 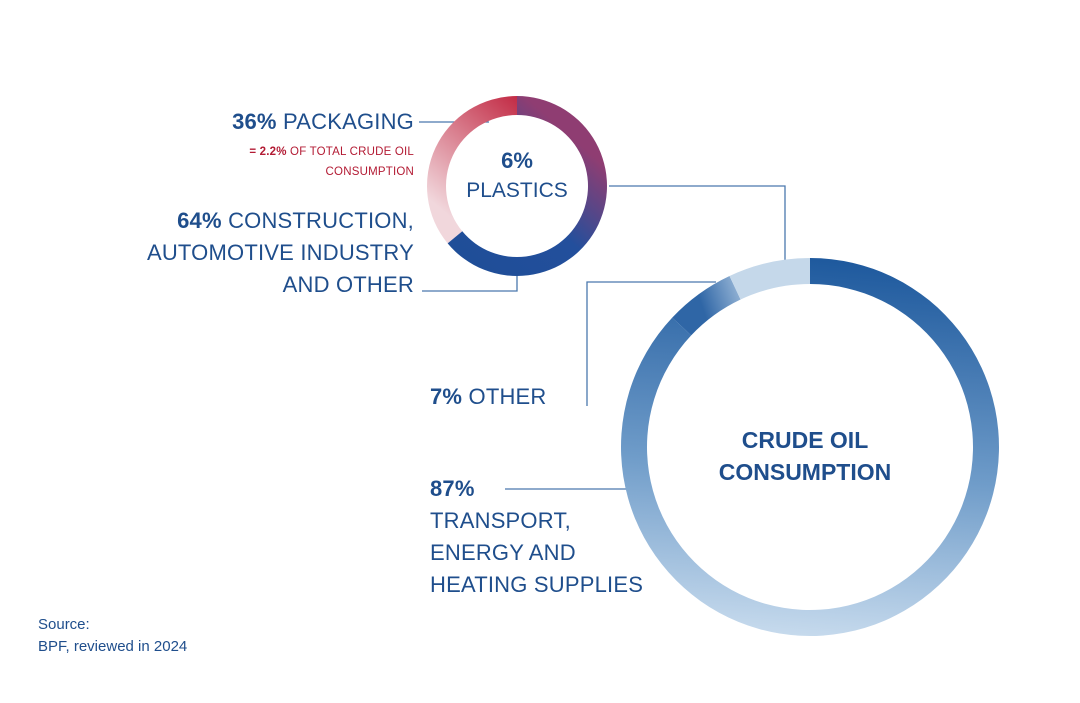 What do you see at coordinates (805, 440) in the screenshot?
I see `crude-center-line1: CRUDE OIL` at bounding box center [805, 440].